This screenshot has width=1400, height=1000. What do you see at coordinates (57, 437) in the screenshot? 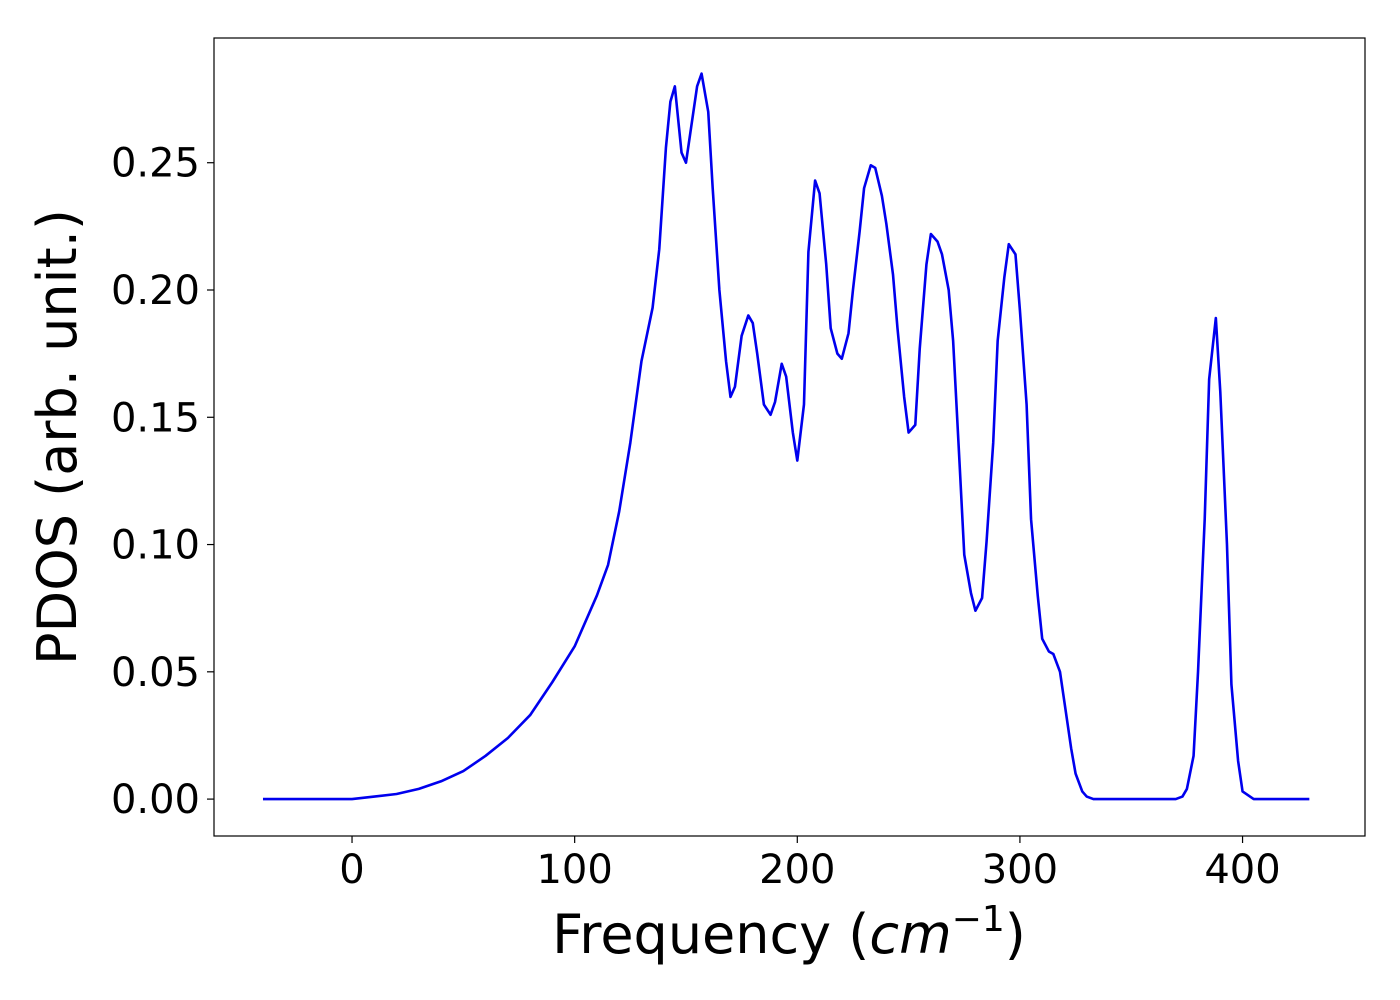
I see `y-axis-label: PDOS (arb. unit.)` at bounding box center [57, 437].